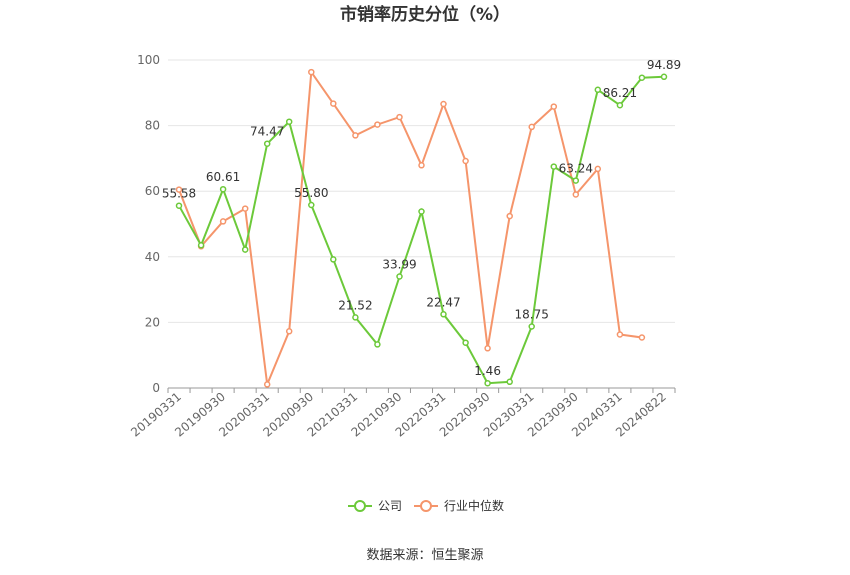 This screenshot has height=575, width=850. What do you see at coordinates (532, 315) in the screenshot?
I see `data-label: 18.75` at bounding box center [532, 315].